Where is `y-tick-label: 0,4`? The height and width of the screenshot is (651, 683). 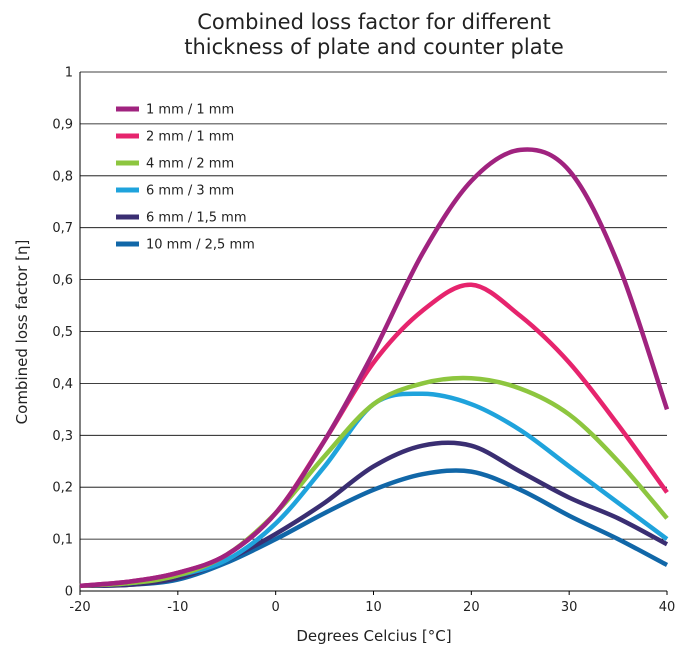
y-tick-label: 0,4 is located at coordinates (62, 384).